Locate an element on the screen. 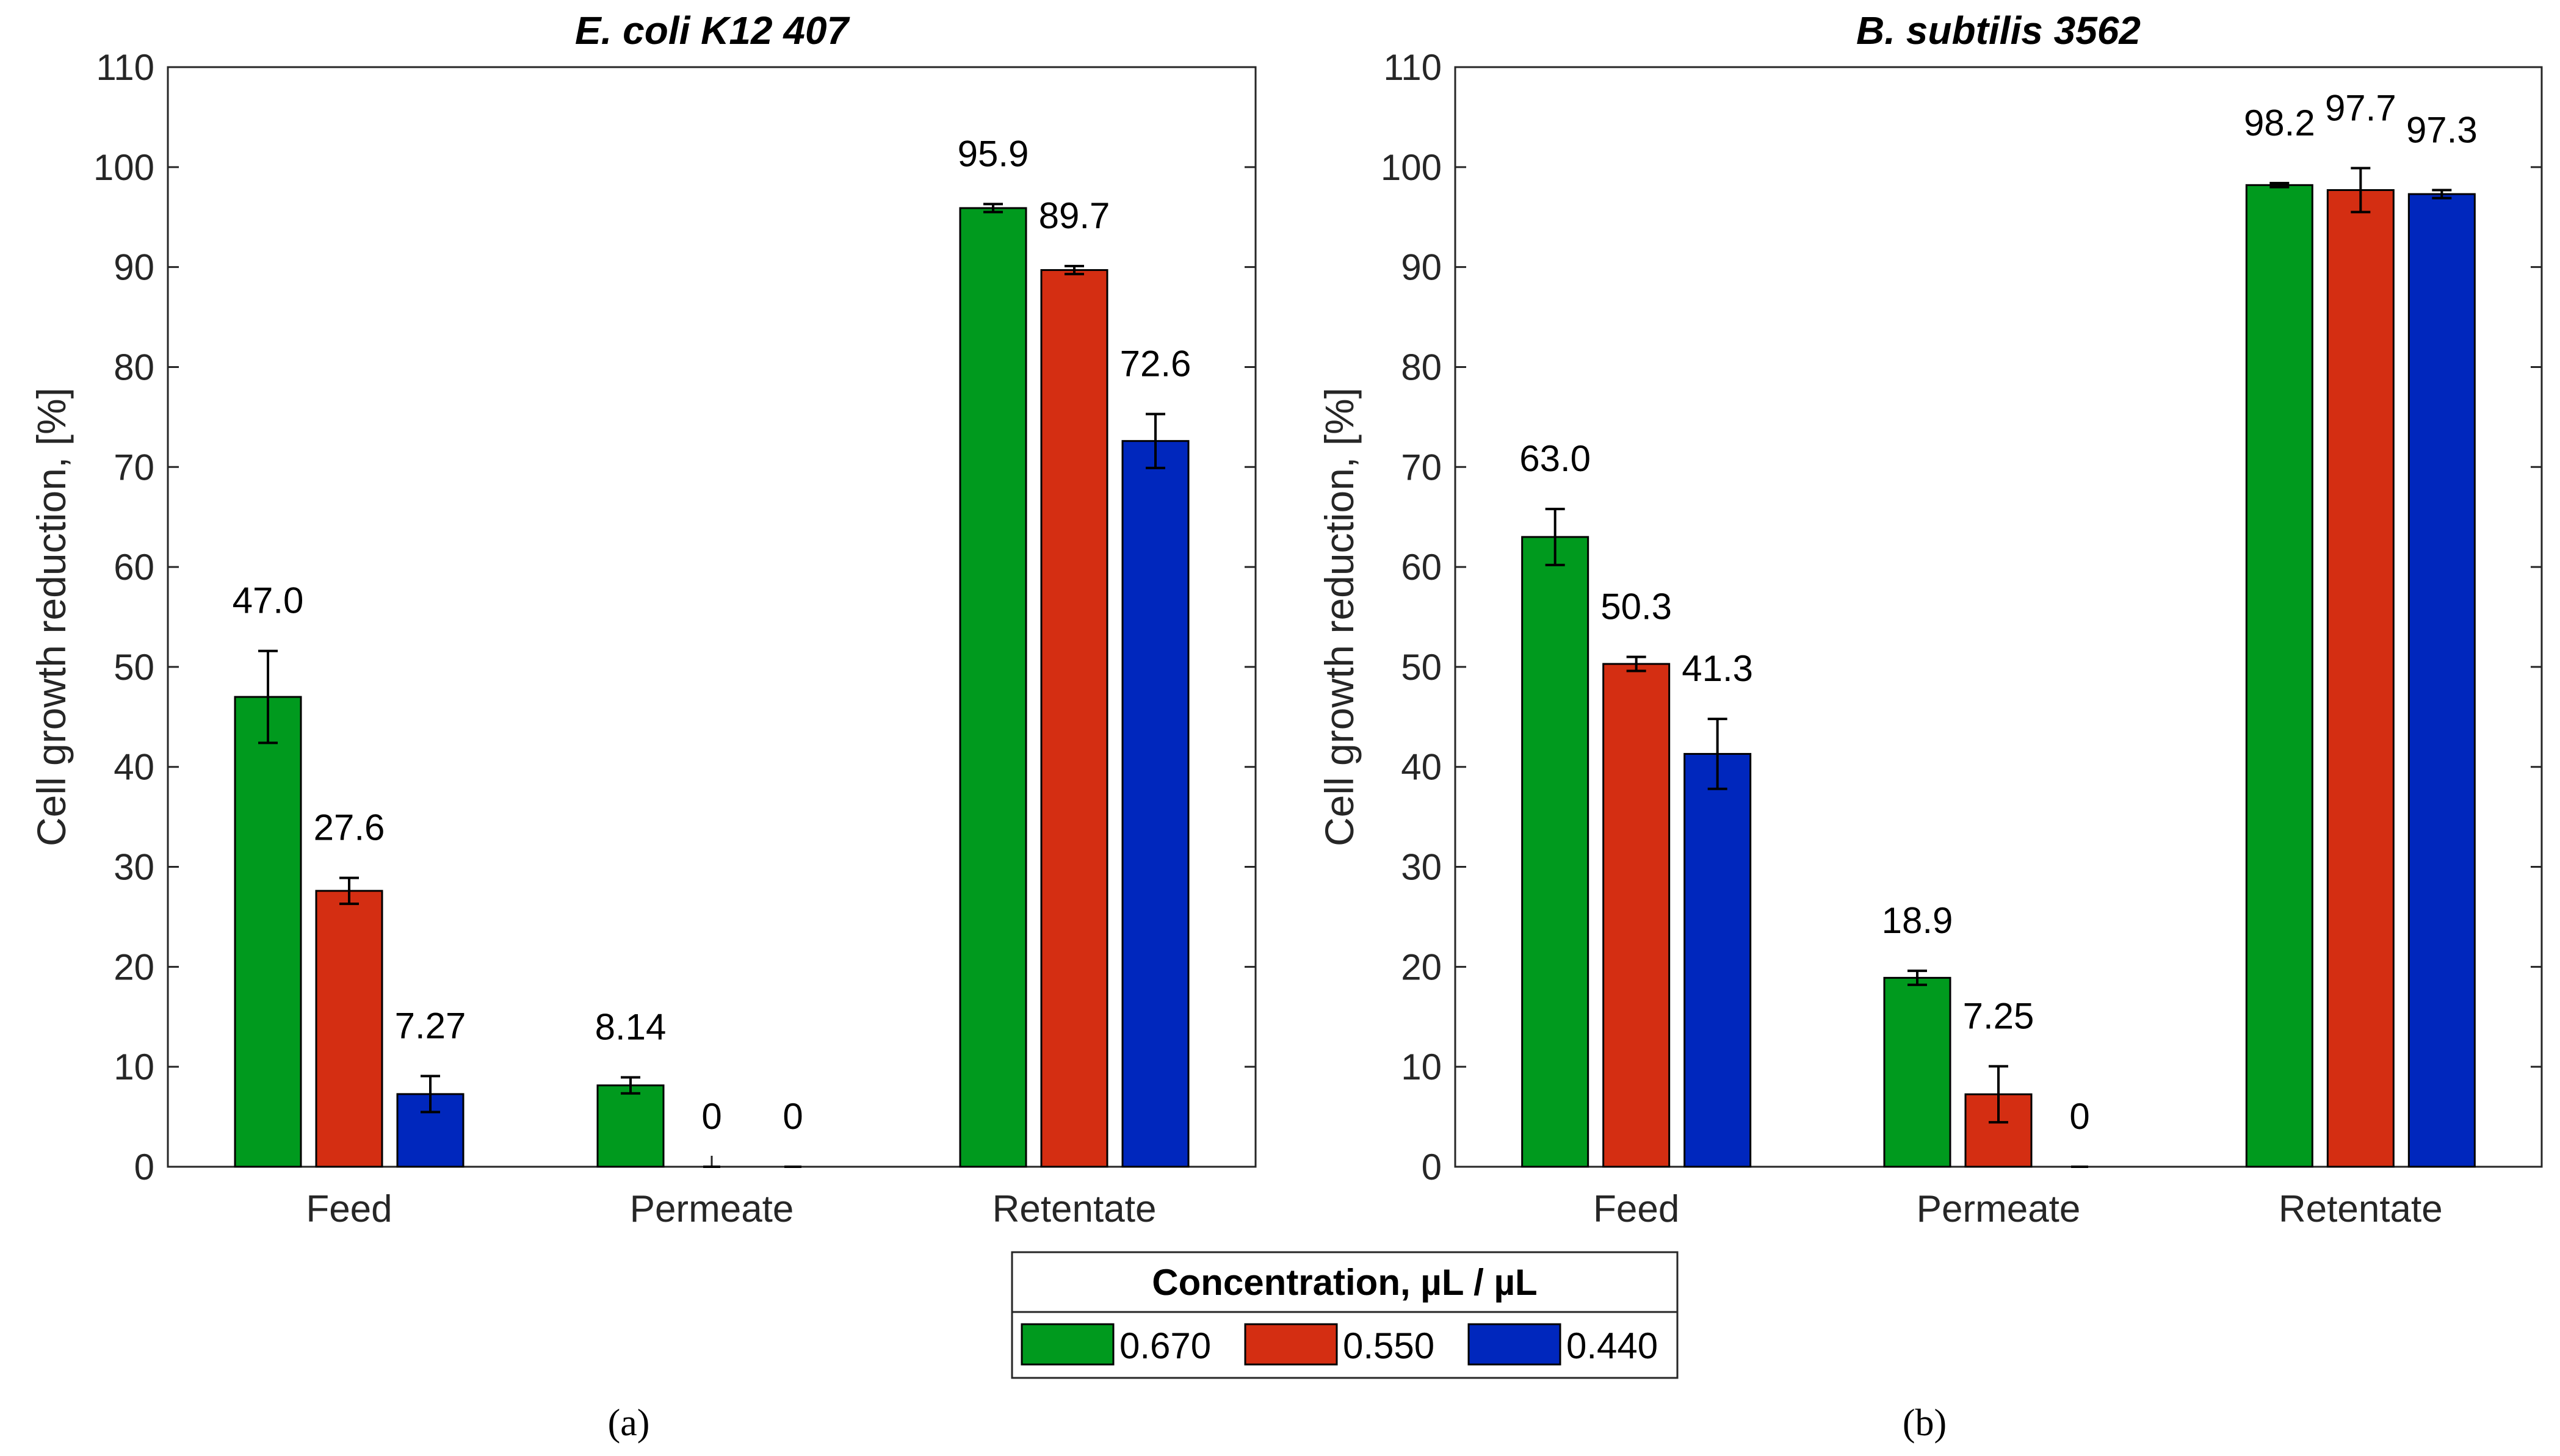 The width and height of the screenshot is (2560, 1456). legend-title: Concentration, µL / µL is located at coordinates (1344, 1282).